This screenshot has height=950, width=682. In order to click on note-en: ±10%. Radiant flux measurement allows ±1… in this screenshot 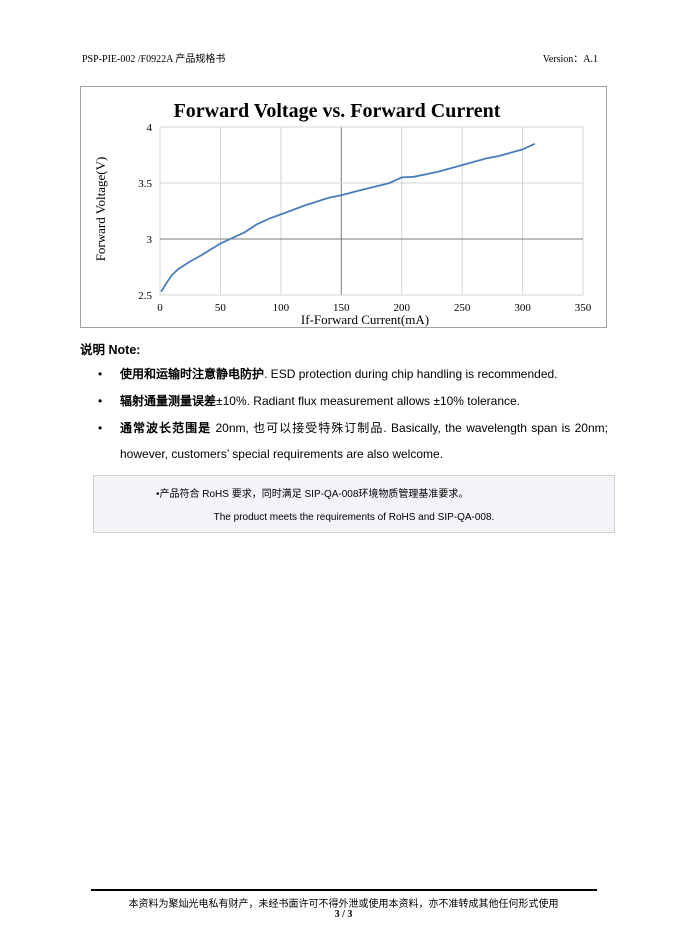, I will do `click(368, 401)`.